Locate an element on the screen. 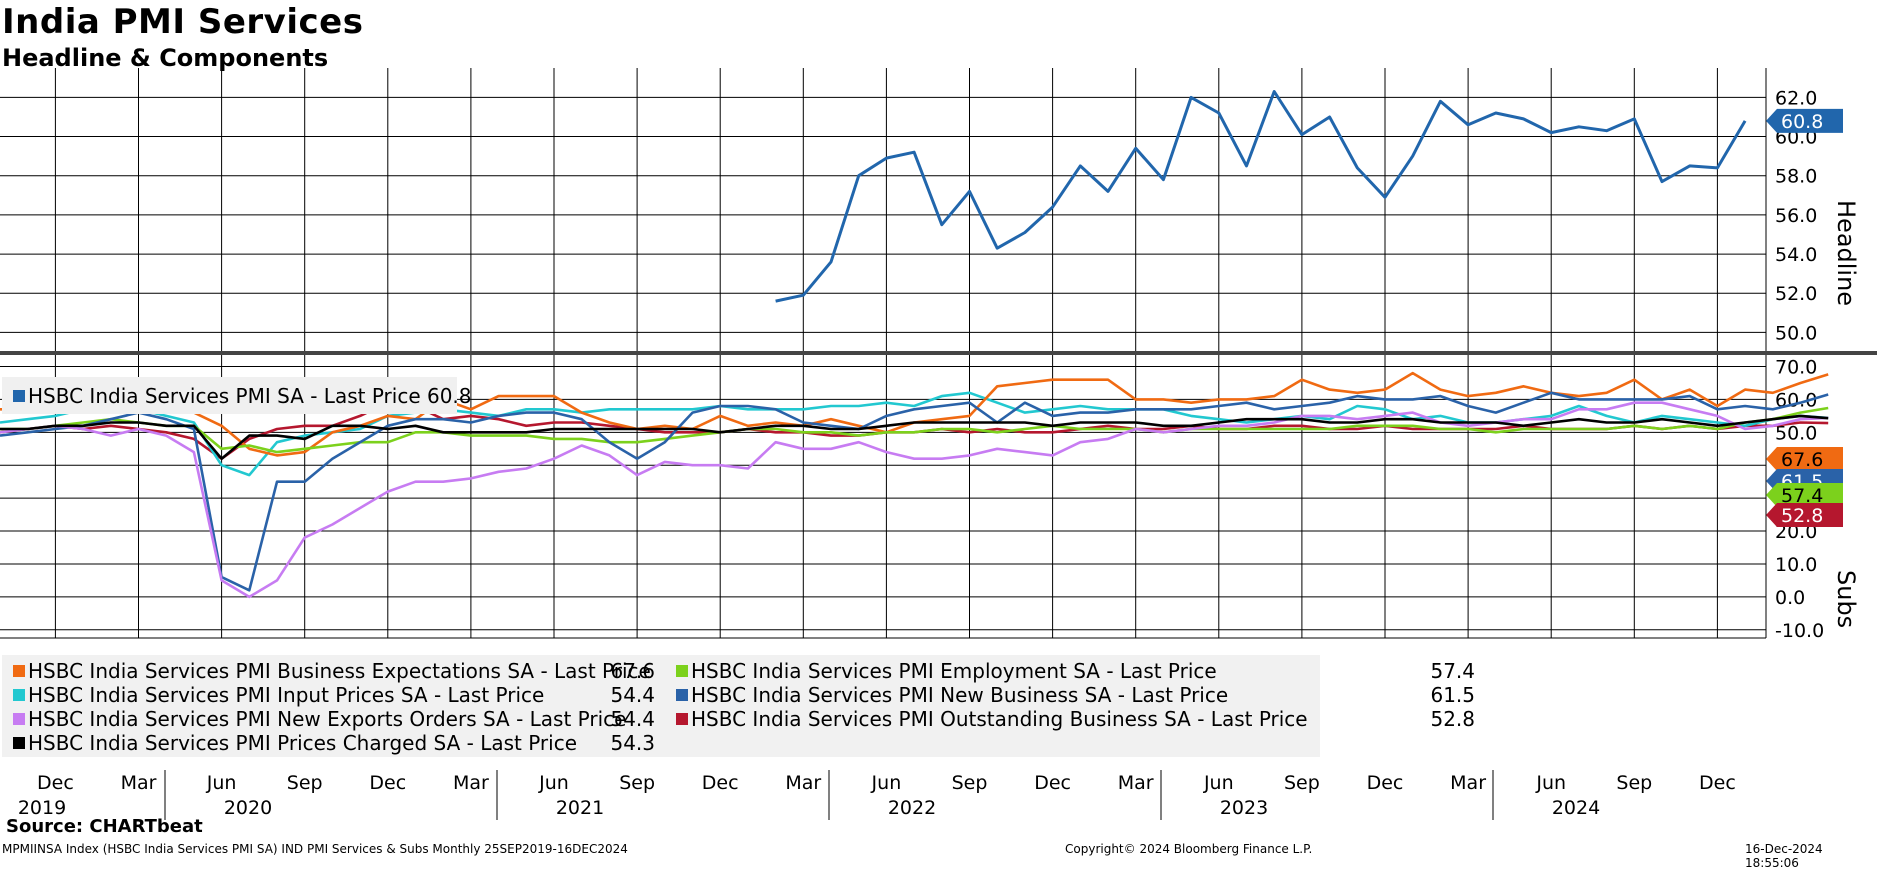 The height and width of the screenshot is (870, 1877). panel-separator is located at coordinates (938, 353).